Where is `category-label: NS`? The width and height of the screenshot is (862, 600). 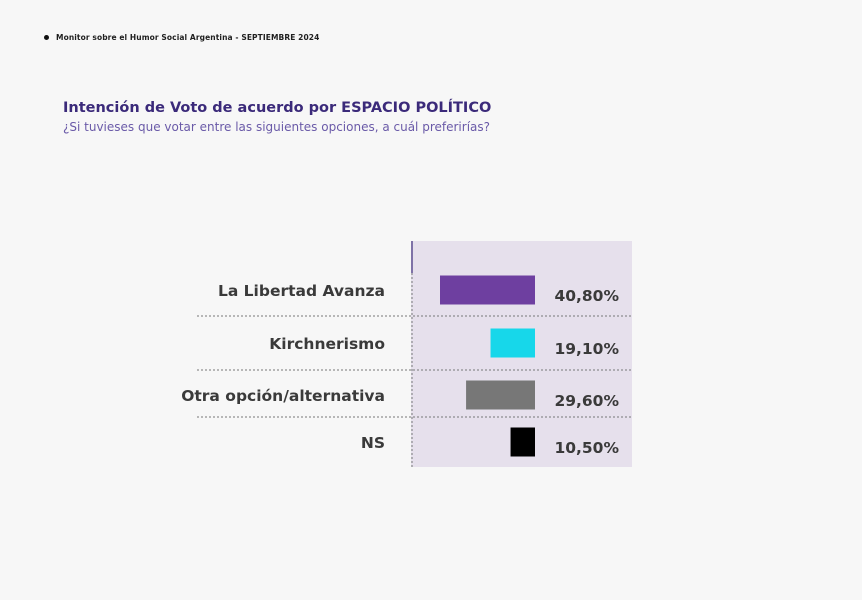
category-label: NS is located at coordinates (373, 443).